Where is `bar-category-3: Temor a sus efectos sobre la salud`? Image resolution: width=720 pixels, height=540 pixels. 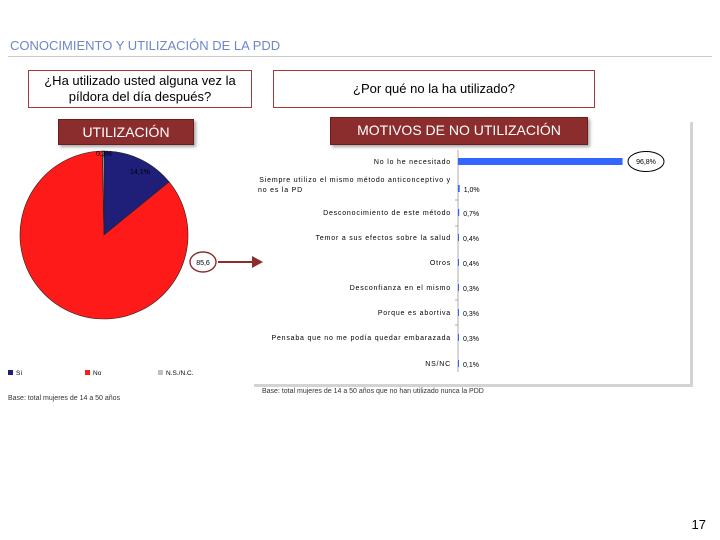
bar-category-3: Temor a sus efectos sobre la salud is located at coordinates (383, 238).